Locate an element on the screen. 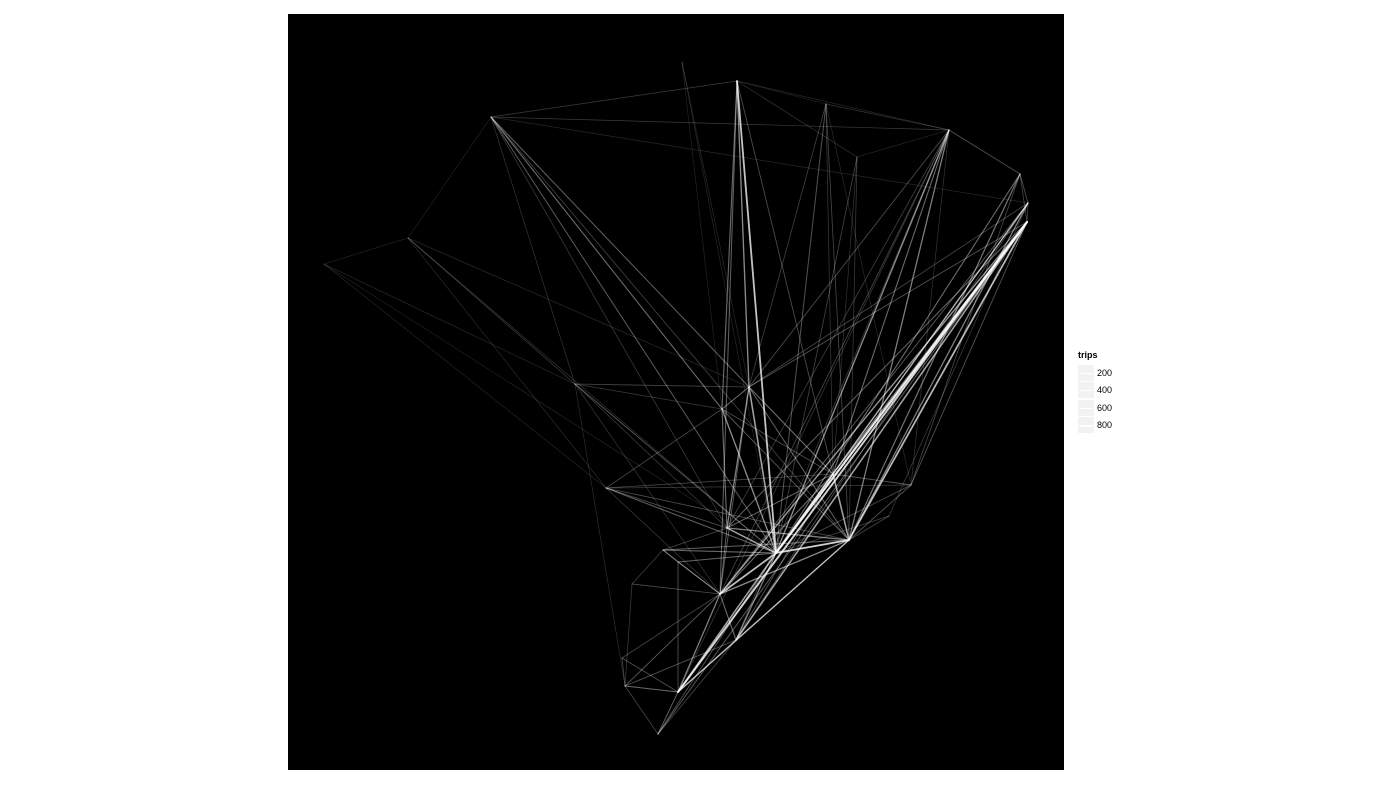 The image size is (1400, 800). edge-E-M is located at coordinates (849, 258).